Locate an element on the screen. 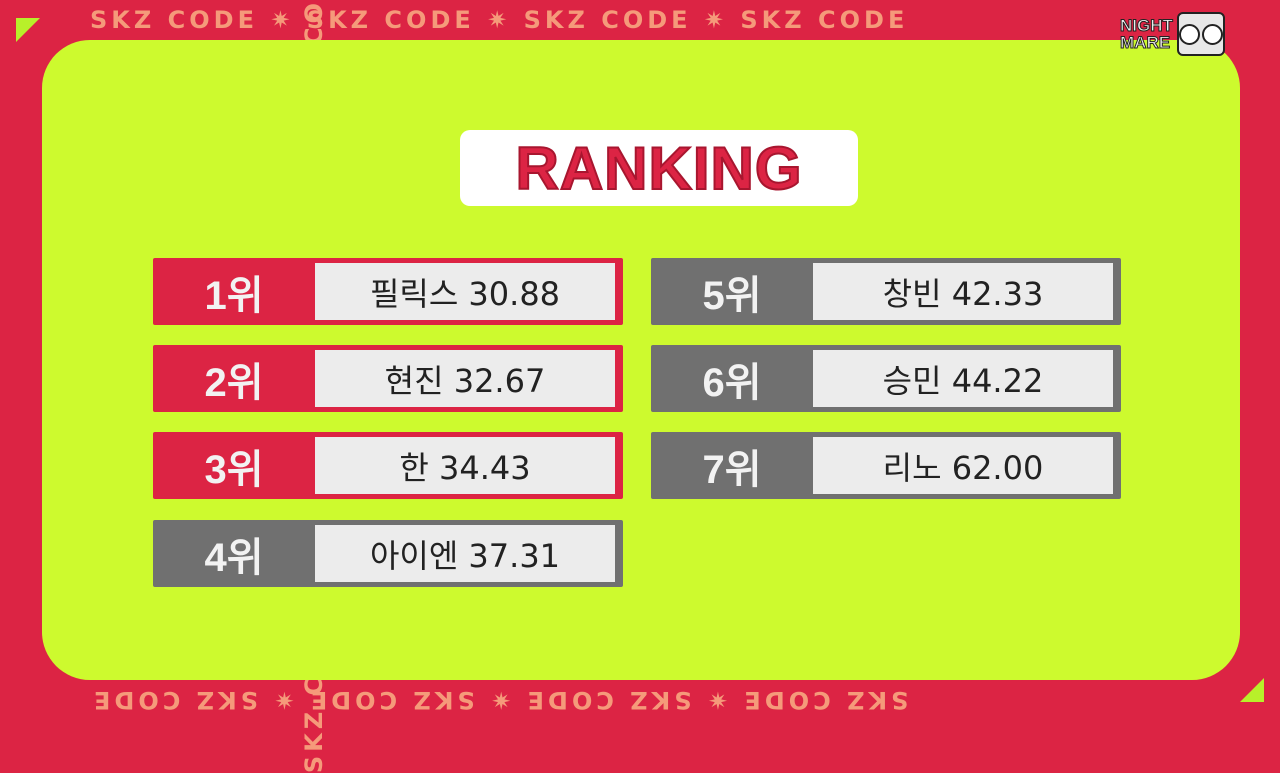 This screenshot has height=773, width=1280. page-title: RANKING is located at coordinates (659, 168).